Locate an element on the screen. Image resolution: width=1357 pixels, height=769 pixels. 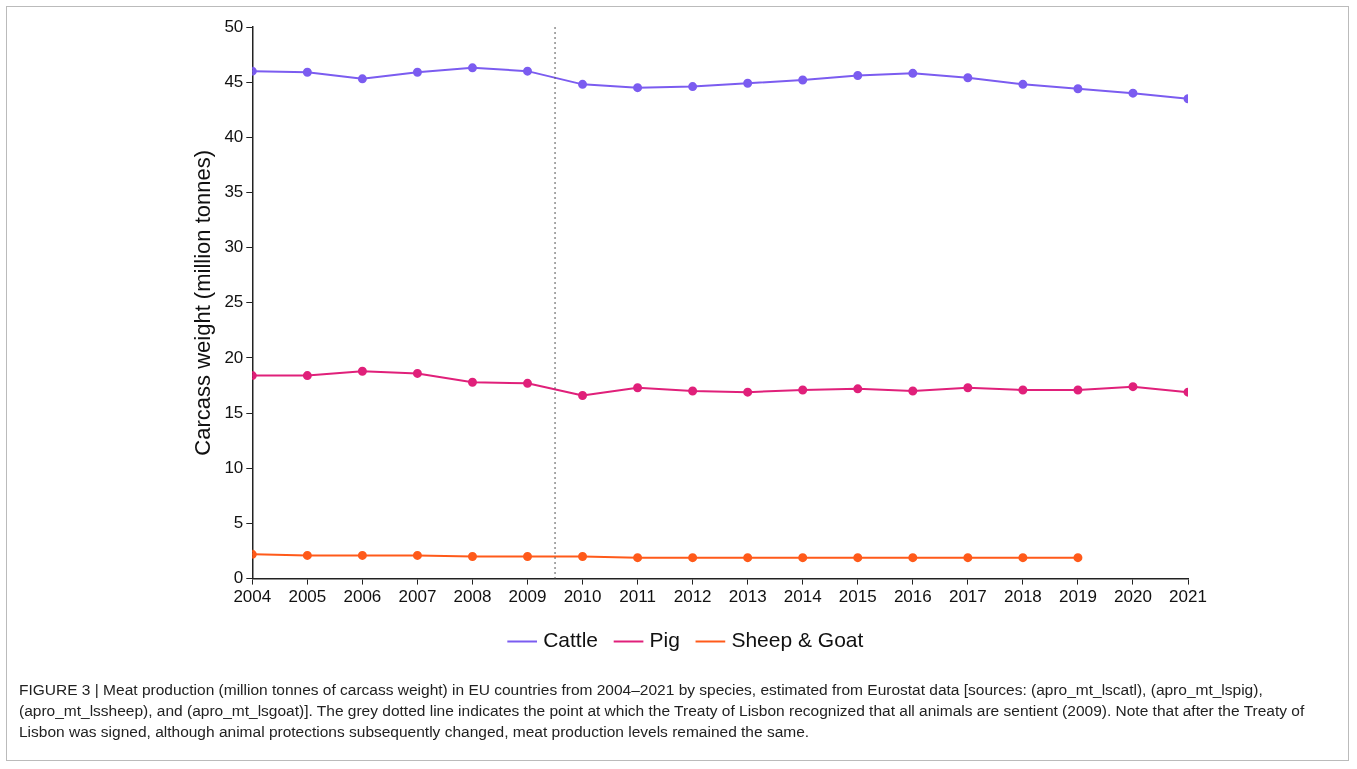
x-tick-label: 2006 is located at coordinates (362, 597).